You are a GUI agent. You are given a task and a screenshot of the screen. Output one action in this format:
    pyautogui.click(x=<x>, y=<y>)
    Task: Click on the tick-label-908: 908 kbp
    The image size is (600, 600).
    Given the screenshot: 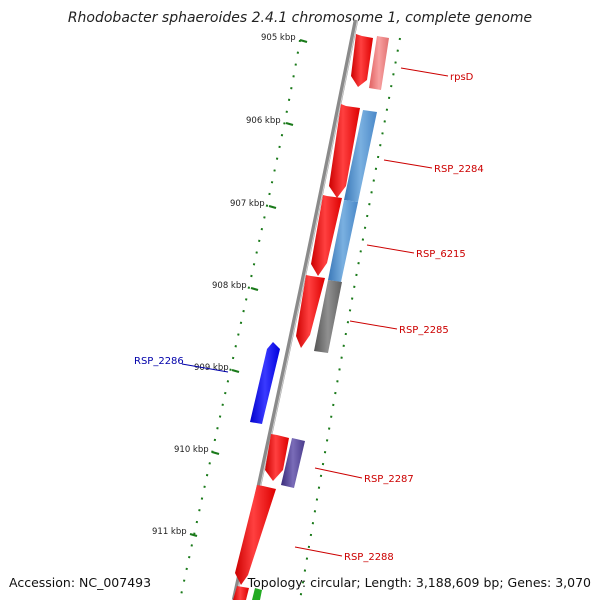 What is the action you would take?
    pyautogui.click(x=229, y=286)
    